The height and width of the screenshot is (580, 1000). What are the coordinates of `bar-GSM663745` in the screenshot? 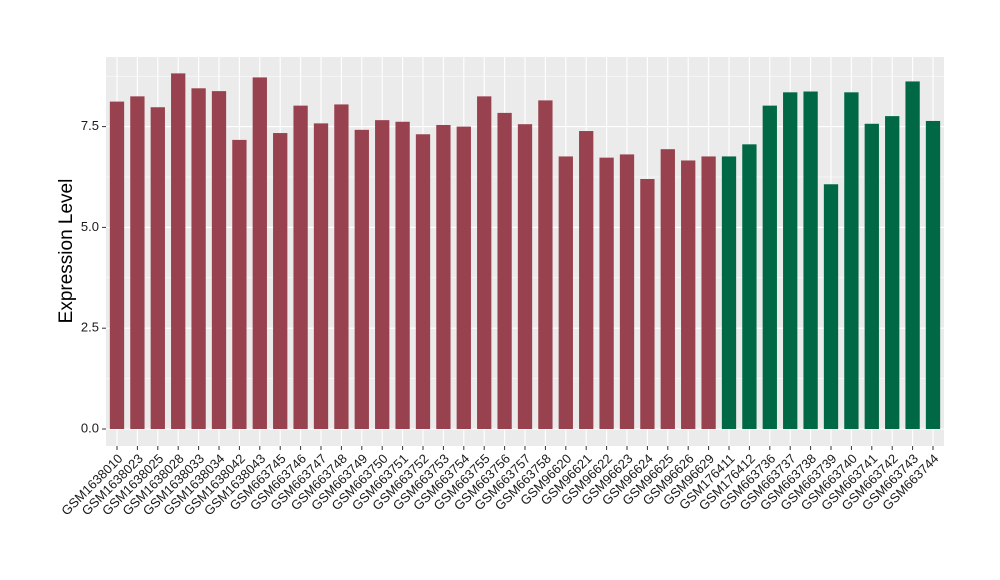 It's located at (280, 281).